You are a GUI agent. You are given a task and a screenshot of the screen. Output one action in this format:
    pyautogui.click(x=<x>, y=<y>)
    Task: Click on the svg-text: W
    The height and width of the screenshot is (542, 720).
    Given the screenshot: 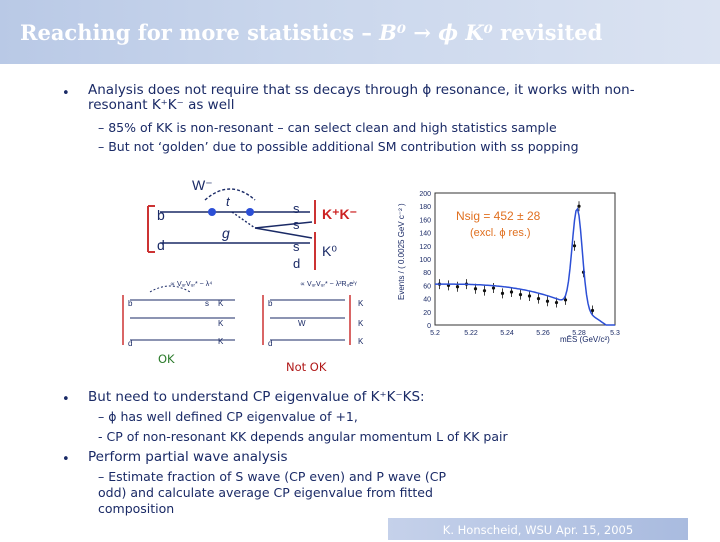 What is the action you would take?
    pyautogui.click(x=302, y=323)
    